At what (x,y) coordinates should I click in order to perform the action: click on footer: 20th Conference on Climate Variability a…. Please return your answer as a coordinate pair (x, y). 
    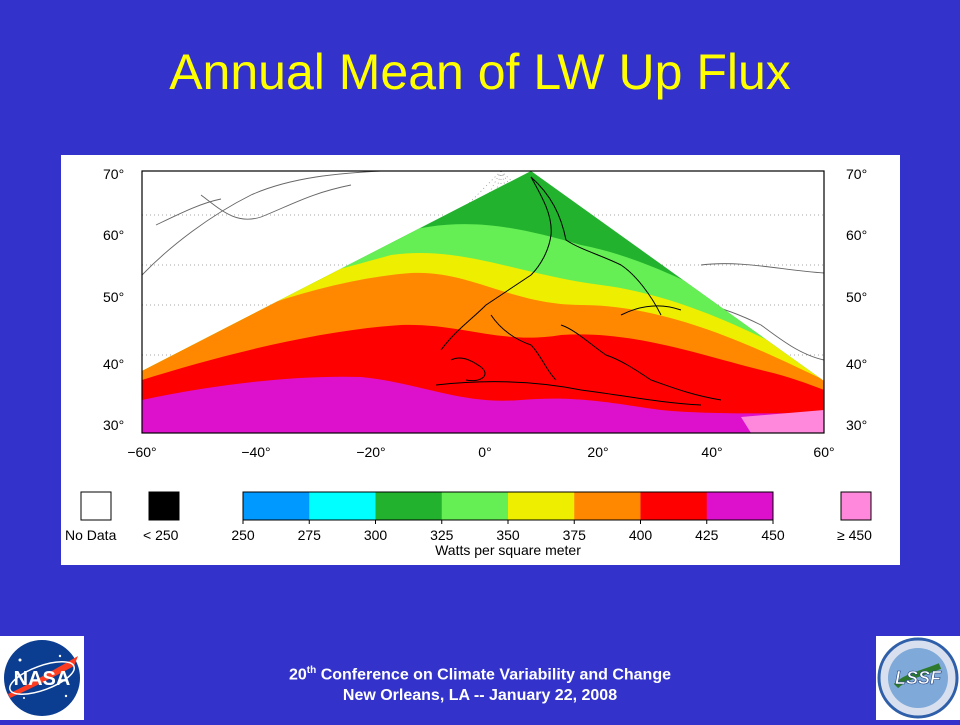
    Looking at the image, I should click on (480, 683).